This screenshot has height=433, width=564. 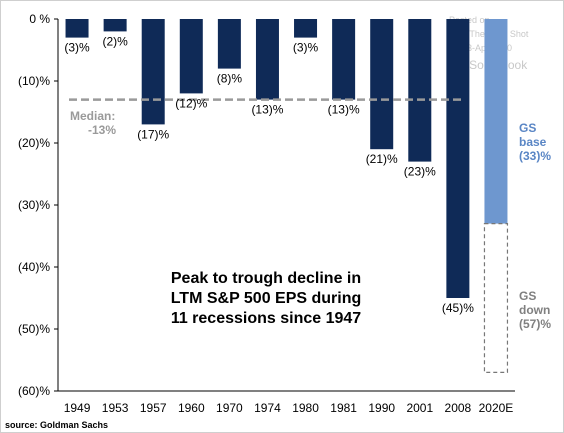 What do you see at coordinates (153, 134) in the screenshot?
I see `data-label: (17)%` at bounding box center [153, 134].